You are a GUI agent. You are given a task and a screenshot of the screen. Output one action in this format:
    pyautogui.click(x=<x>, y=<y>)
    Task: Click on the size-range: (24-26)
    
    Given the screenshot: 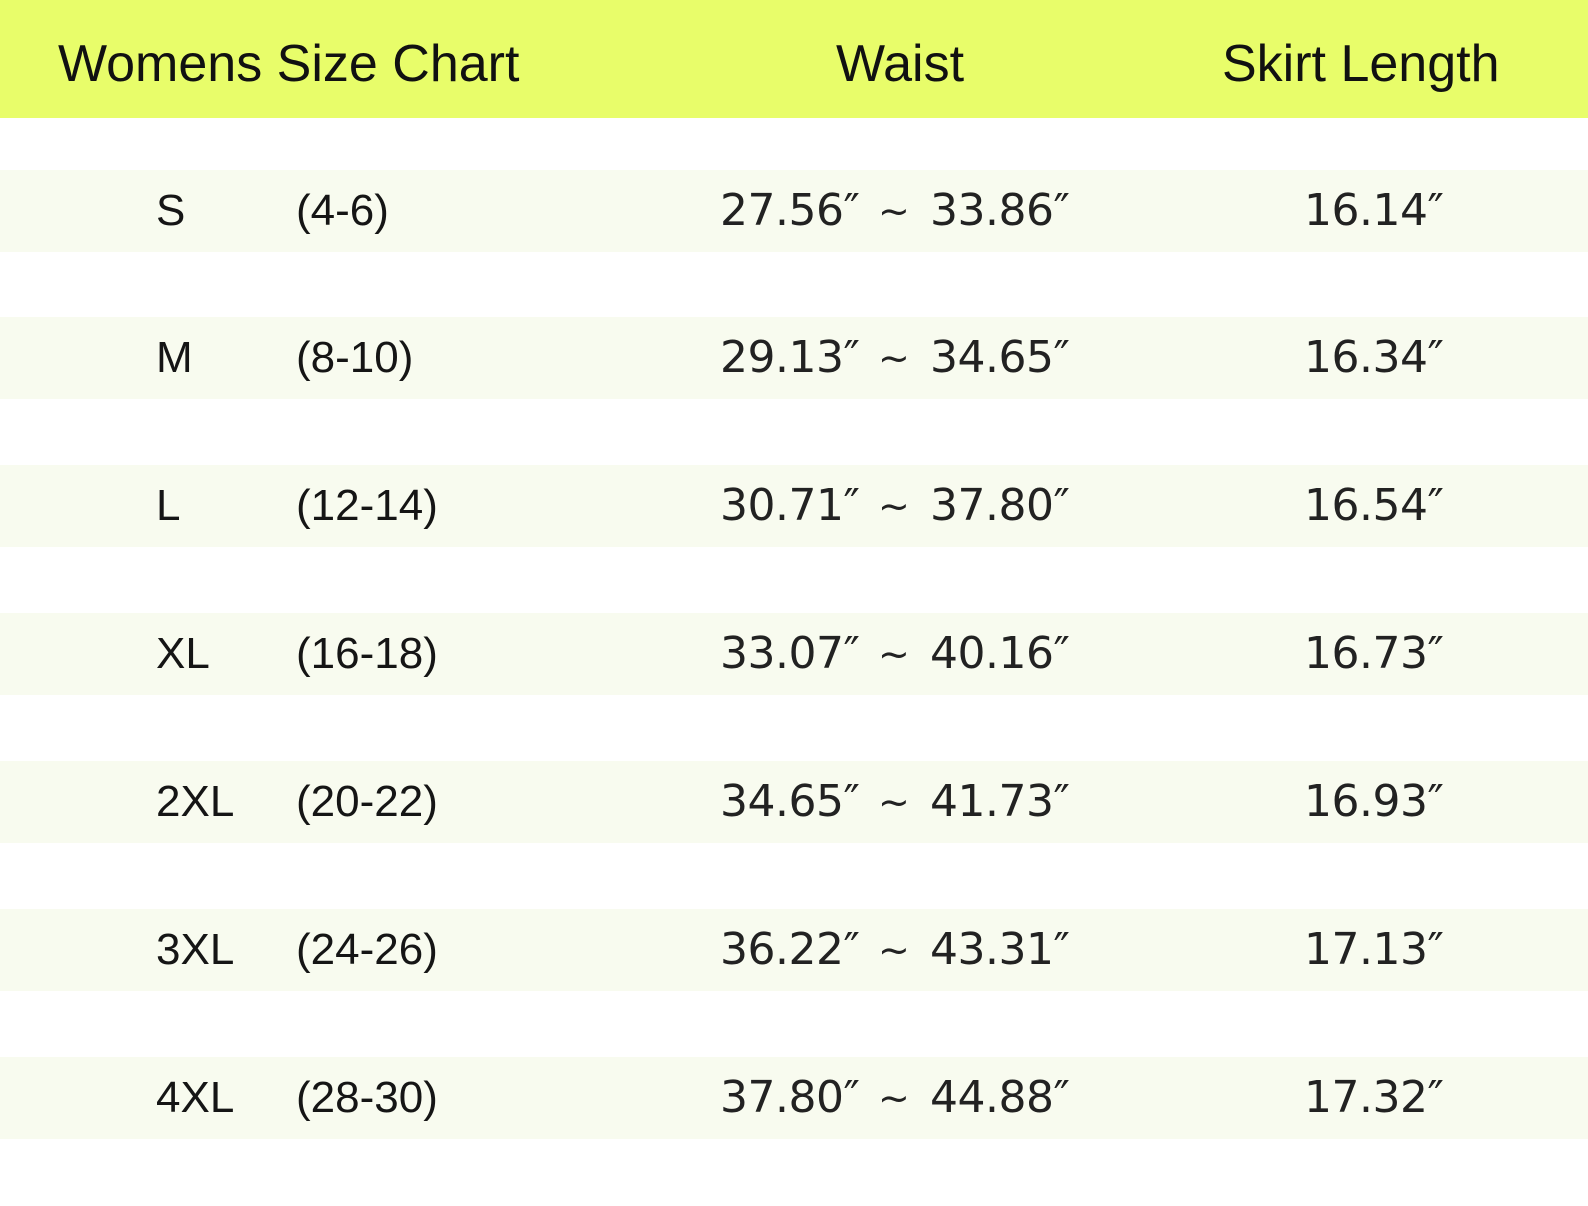 What is the action you would take?
    pyautogui.click(x=367, y=949)
    